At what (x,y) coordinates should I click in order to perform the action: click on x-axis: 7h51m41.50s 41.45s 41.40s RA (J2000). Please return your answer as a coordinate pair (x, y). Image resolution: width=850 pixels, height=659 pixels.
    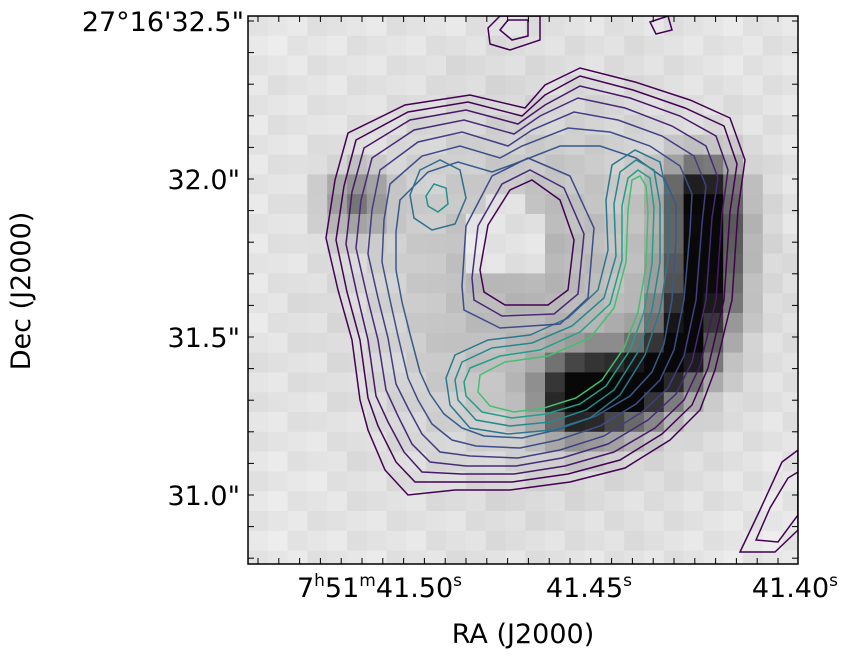
    Looking at the image, I should click on (567, 610).